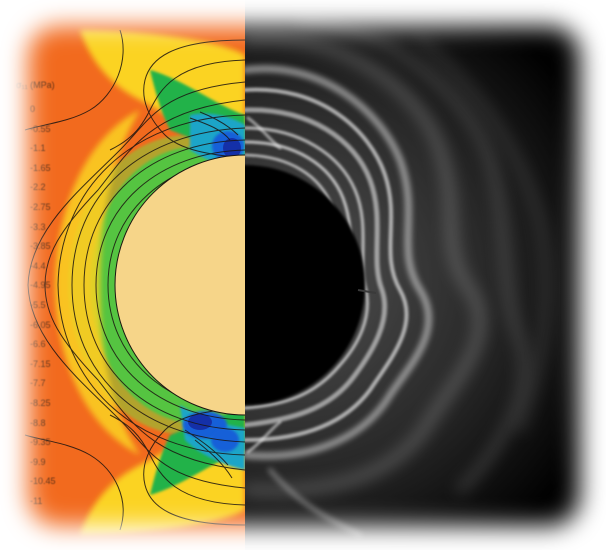  I want to click on legend-value: -4.4, so click(38, 265).